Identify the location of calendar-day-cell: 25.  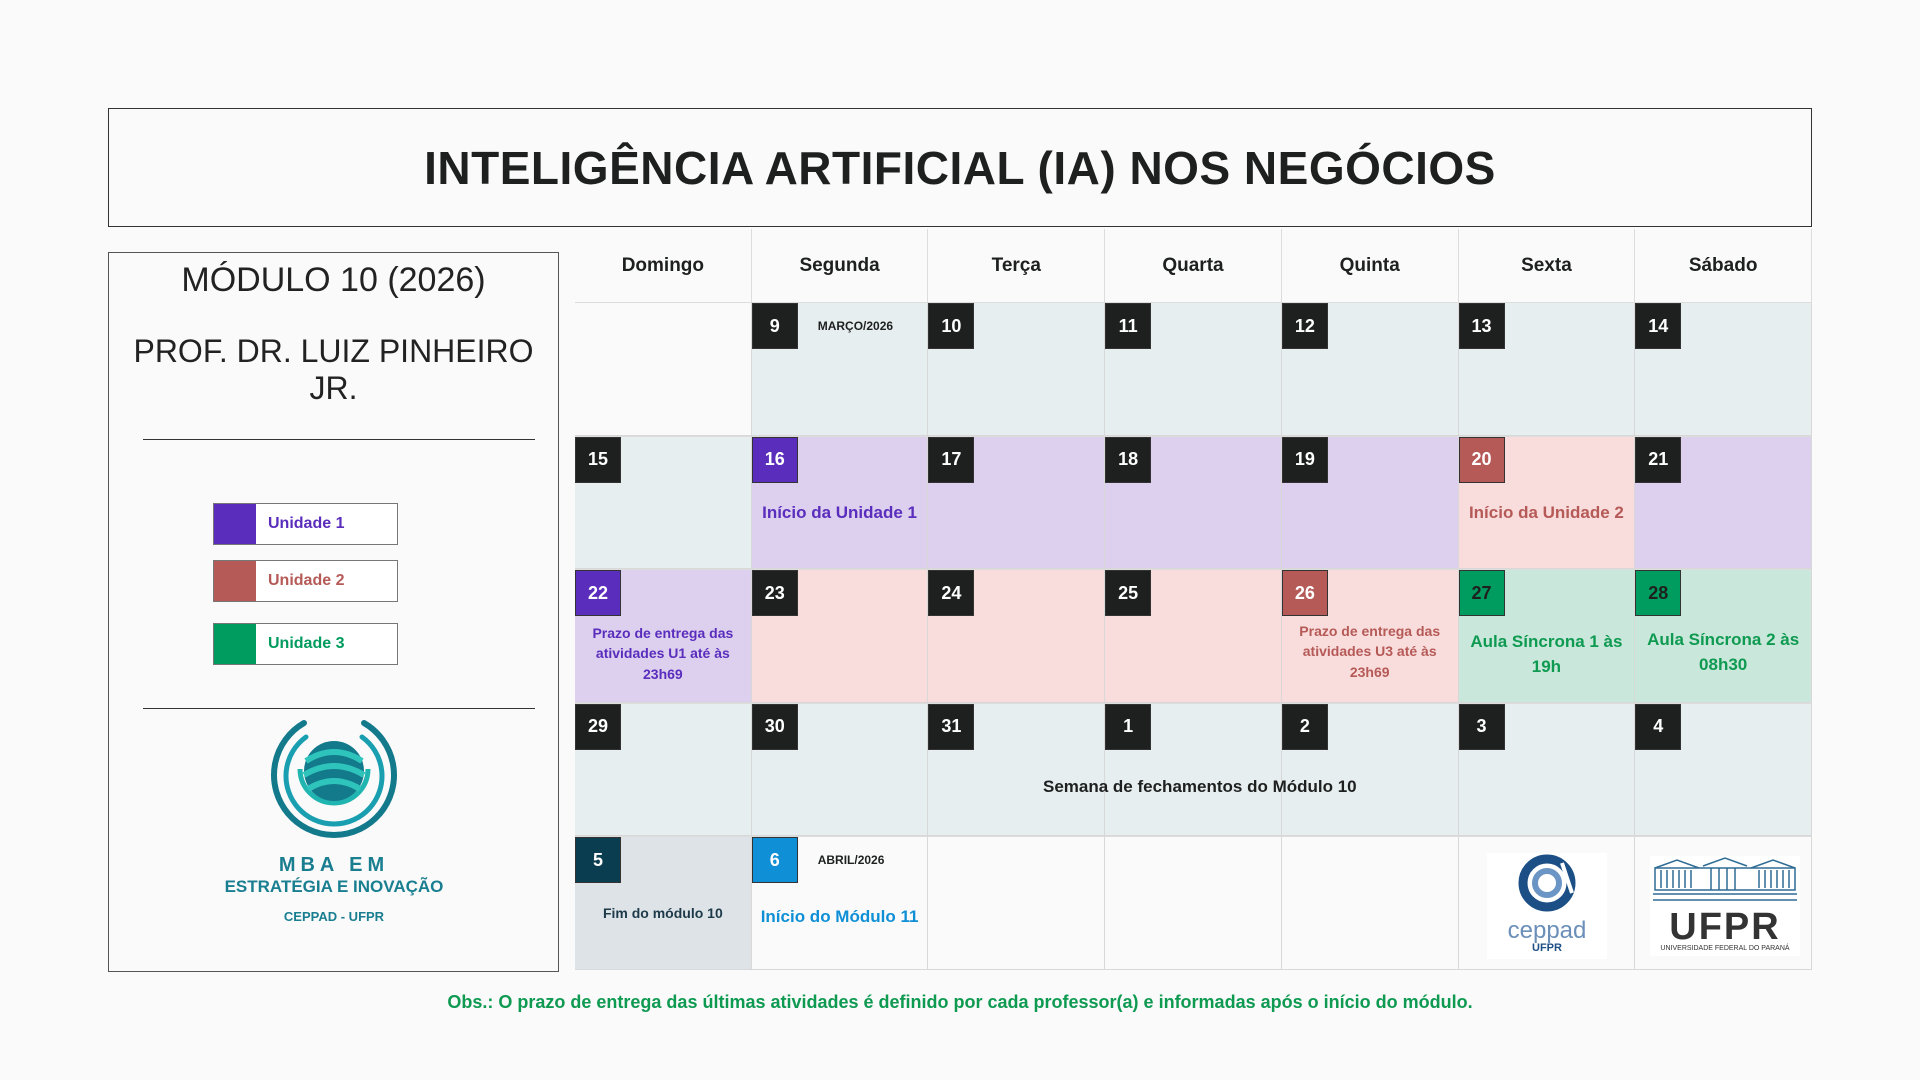
(1193, 636).